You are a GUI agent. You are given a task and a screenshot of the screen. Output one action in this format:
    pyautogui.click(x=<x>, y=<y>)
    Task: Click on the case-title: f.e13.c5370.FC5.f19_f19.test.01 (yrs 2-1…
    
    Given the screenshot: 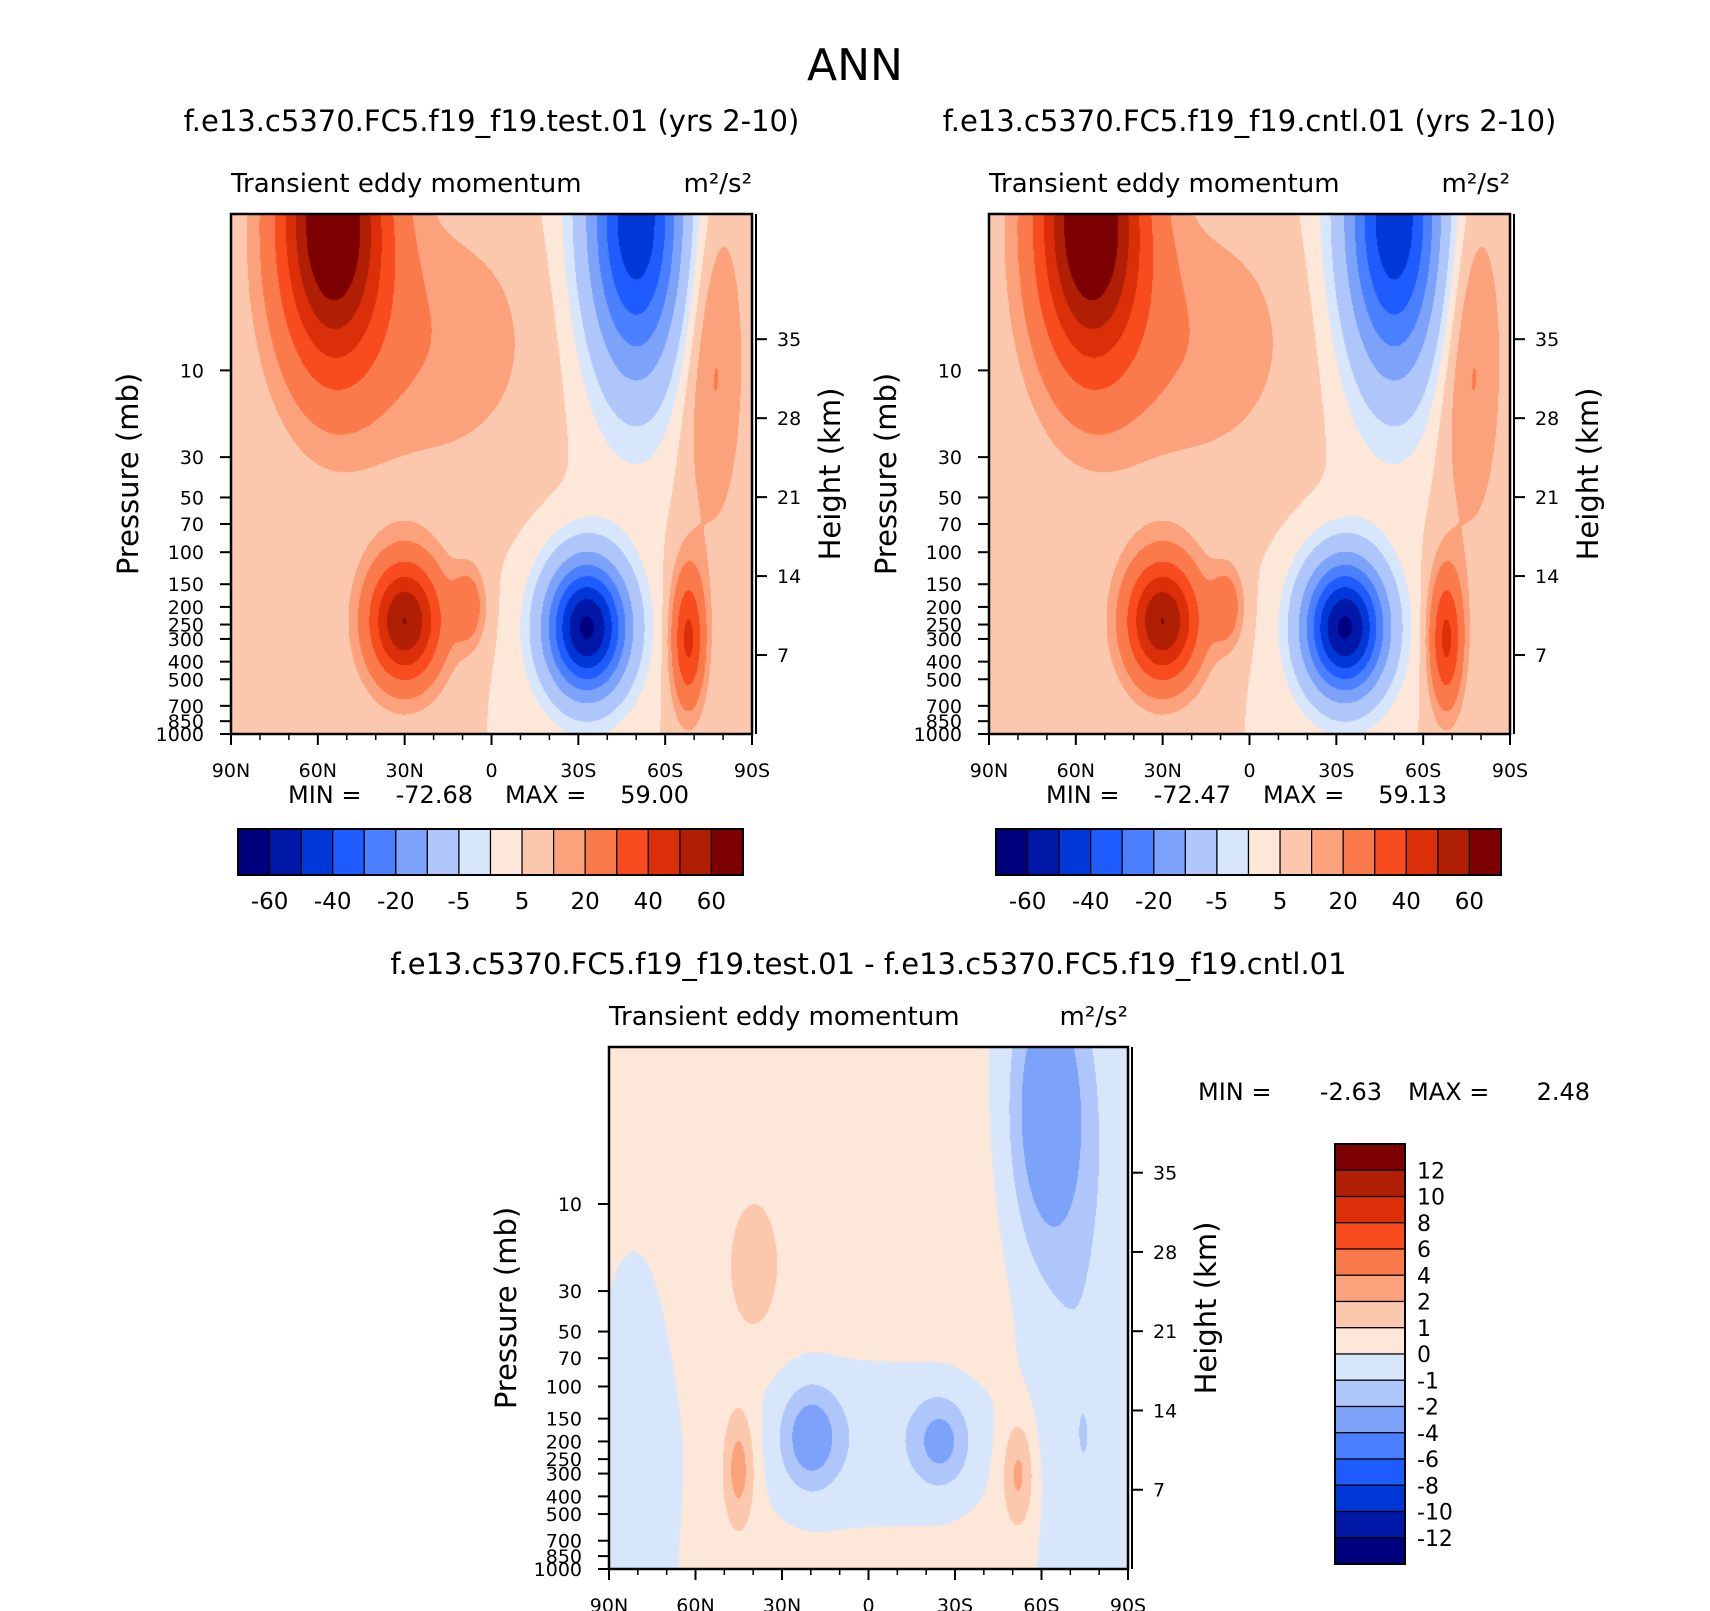 What is the action you would take?
    pyautogui.click(x=492, y=121)
    